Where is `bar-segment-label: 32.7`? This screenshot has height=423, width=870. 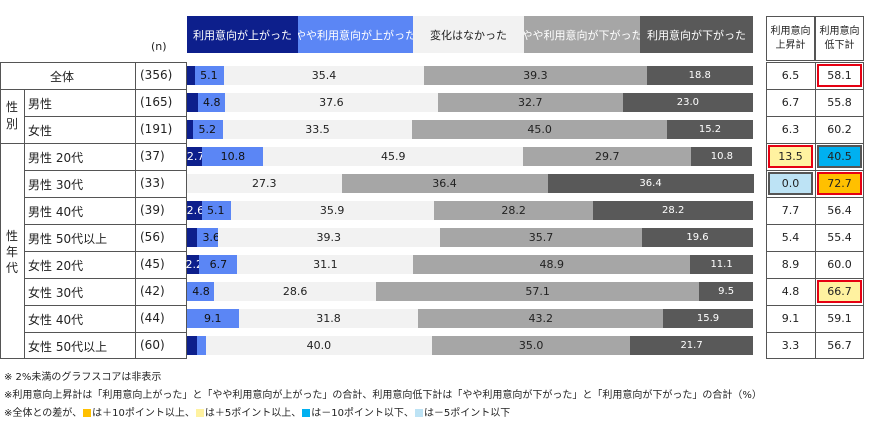 bar-segment-label: 32.7 is located at coordinates (530, 102).